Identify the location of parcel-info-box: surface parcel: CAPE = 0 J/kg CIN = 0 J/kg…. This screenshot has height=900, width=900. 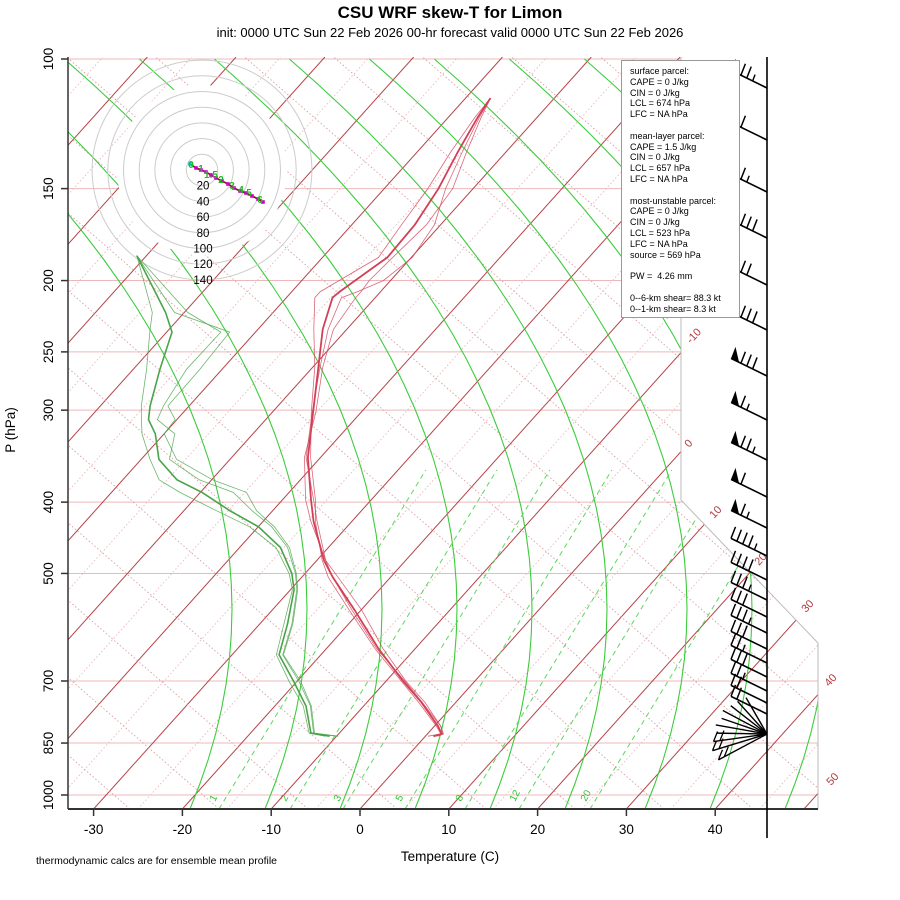
(680, 189).